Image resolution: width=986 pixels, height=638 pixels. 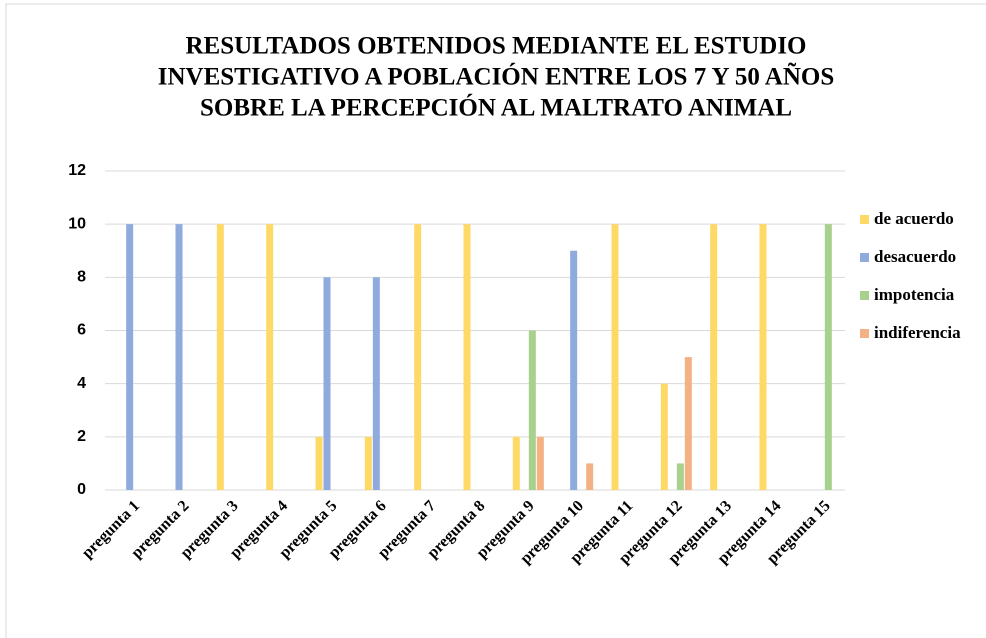 What do you see at coordinates (914, 218) in the screenshot?
I see `legend-label: de acuerdo` at bounding box center [914, 218].